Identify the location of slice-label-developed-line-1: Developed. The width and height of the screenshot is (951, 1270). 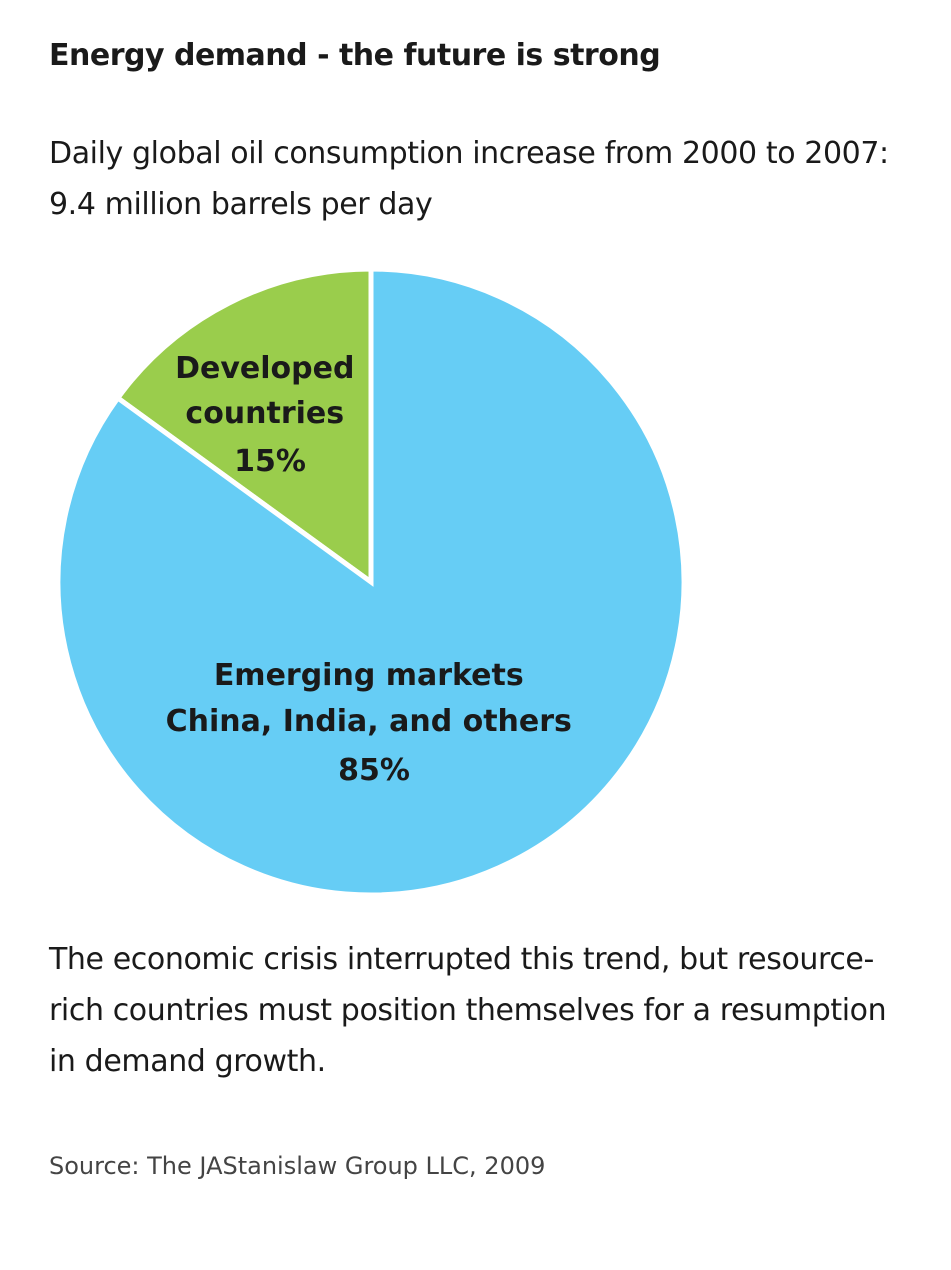
(264, 368).